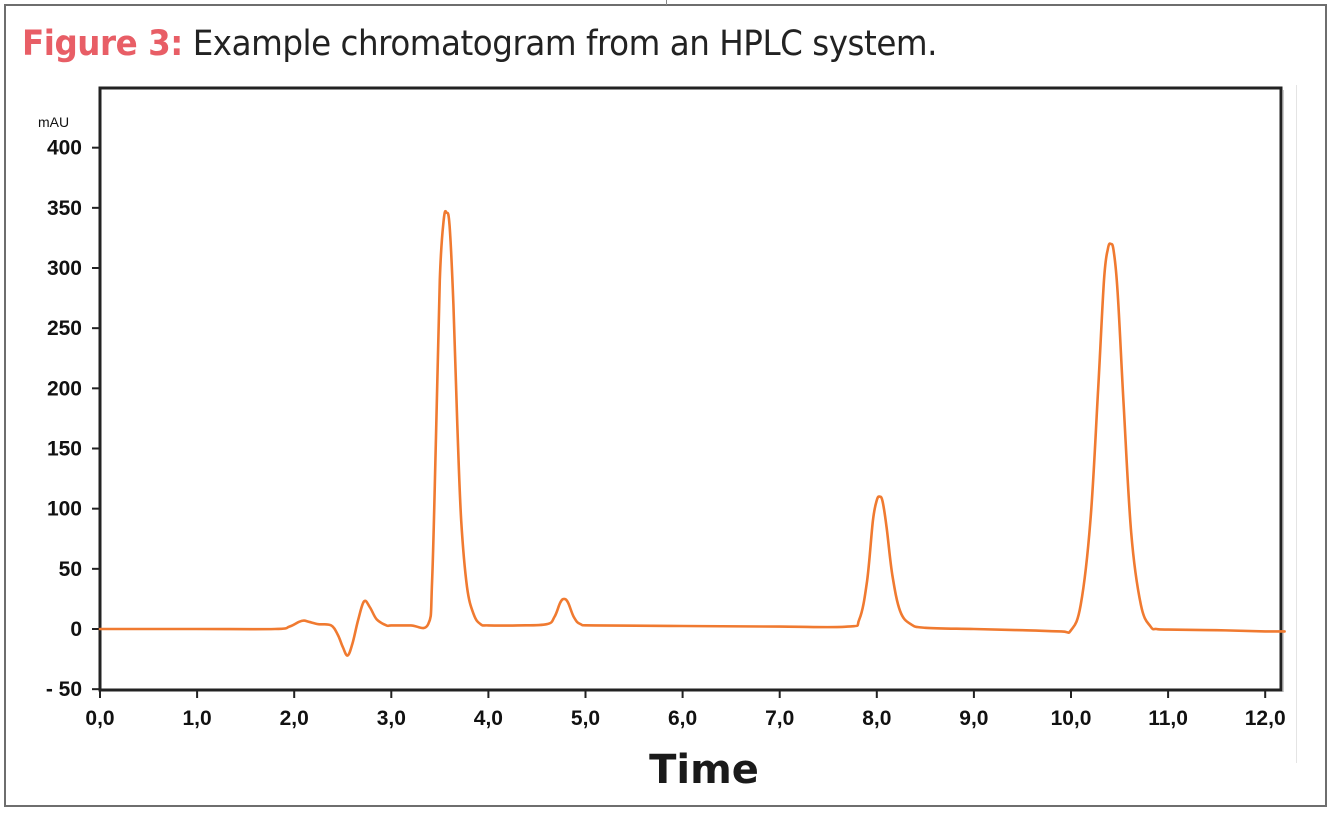  Describe the element at coordinates (488, 718) in the screenshot. I see `x-tick-label: 4,0` at that location.